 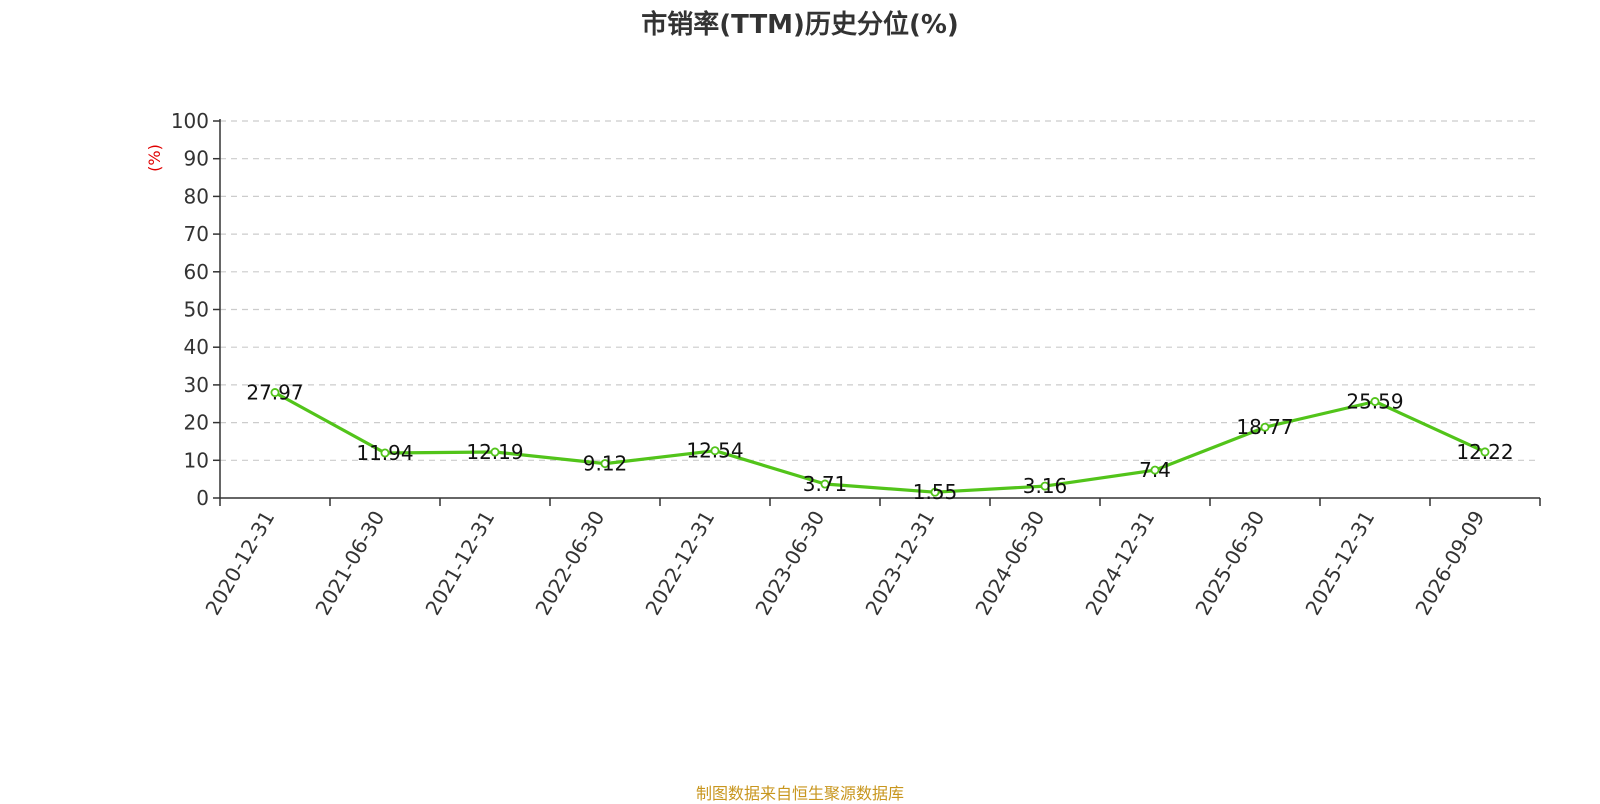 I want to click on data-label: 11.94, so click(x=384, y=453).